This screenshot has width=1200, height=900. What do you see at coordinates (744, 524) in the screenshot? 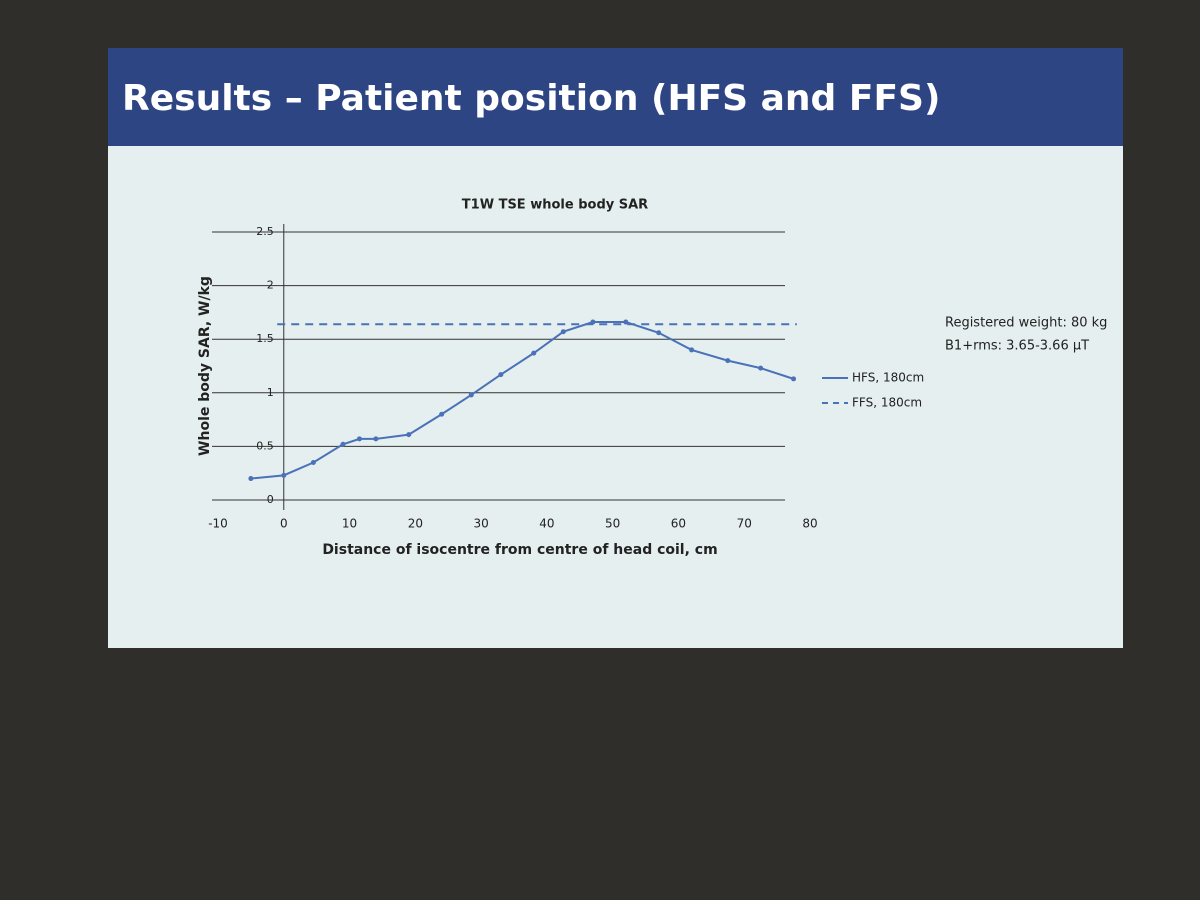
I see `x-tick-label: 70` at bounding box center [744, 524].